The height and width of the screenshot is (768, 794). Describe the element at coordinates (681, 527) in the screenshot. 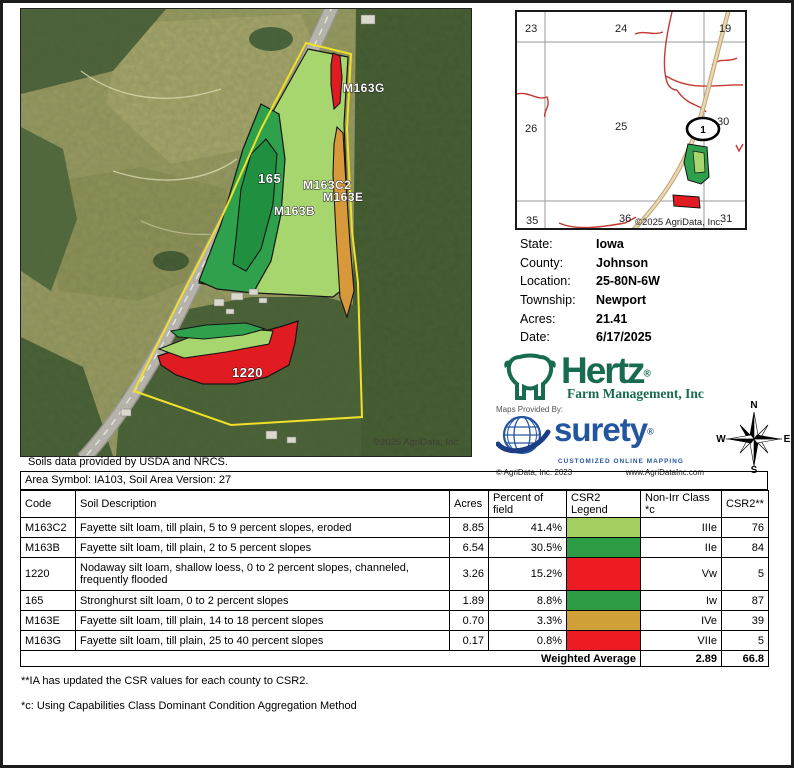

I see `cell-class: IIIe` at that location.